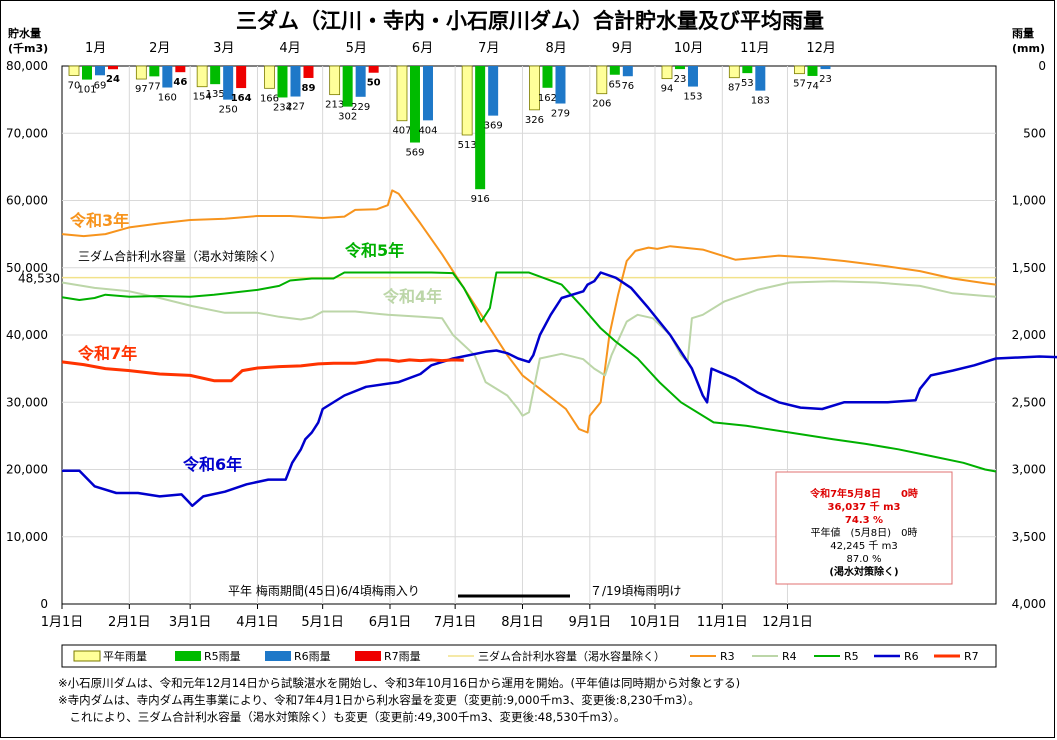  Describe the element at coordinates (269, 98) in the screenshot. I see `rain-bar-label: 166` at that location.